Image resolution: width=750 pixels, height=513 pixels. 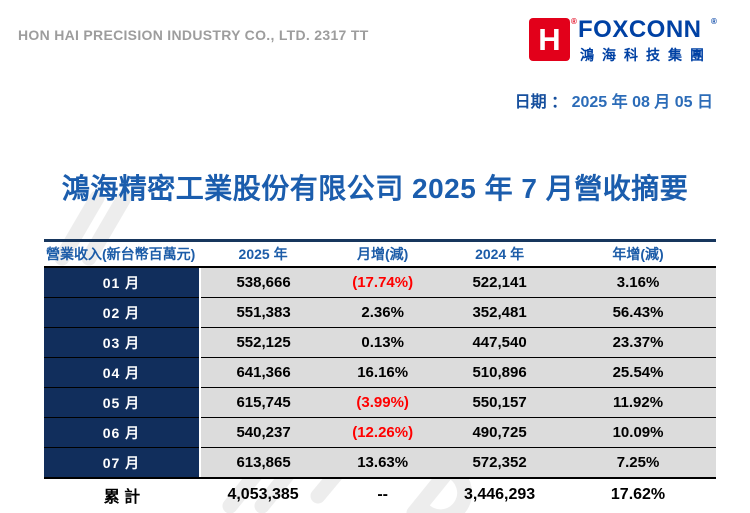 I want to click on column-header-revenue-unit: 營業收入(新台幣百萬元), so click(x=122, y=255).